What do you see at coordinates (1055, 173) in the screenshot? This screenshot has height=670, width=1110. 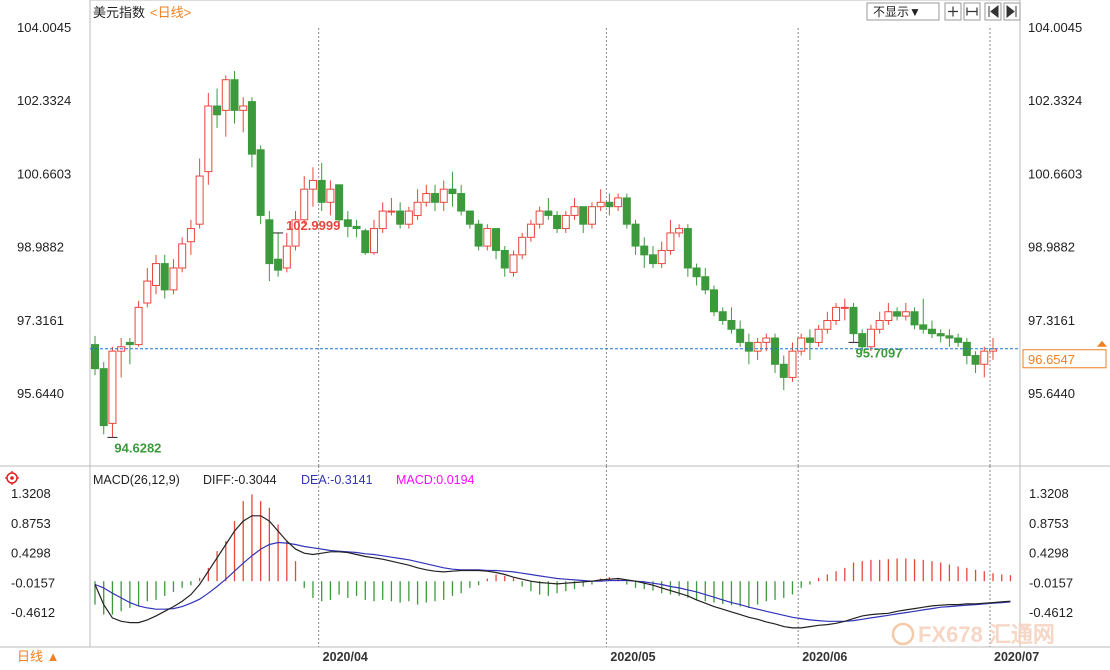 I see `price-tick-right: 100.6603` at bounding box center [1055, 173].